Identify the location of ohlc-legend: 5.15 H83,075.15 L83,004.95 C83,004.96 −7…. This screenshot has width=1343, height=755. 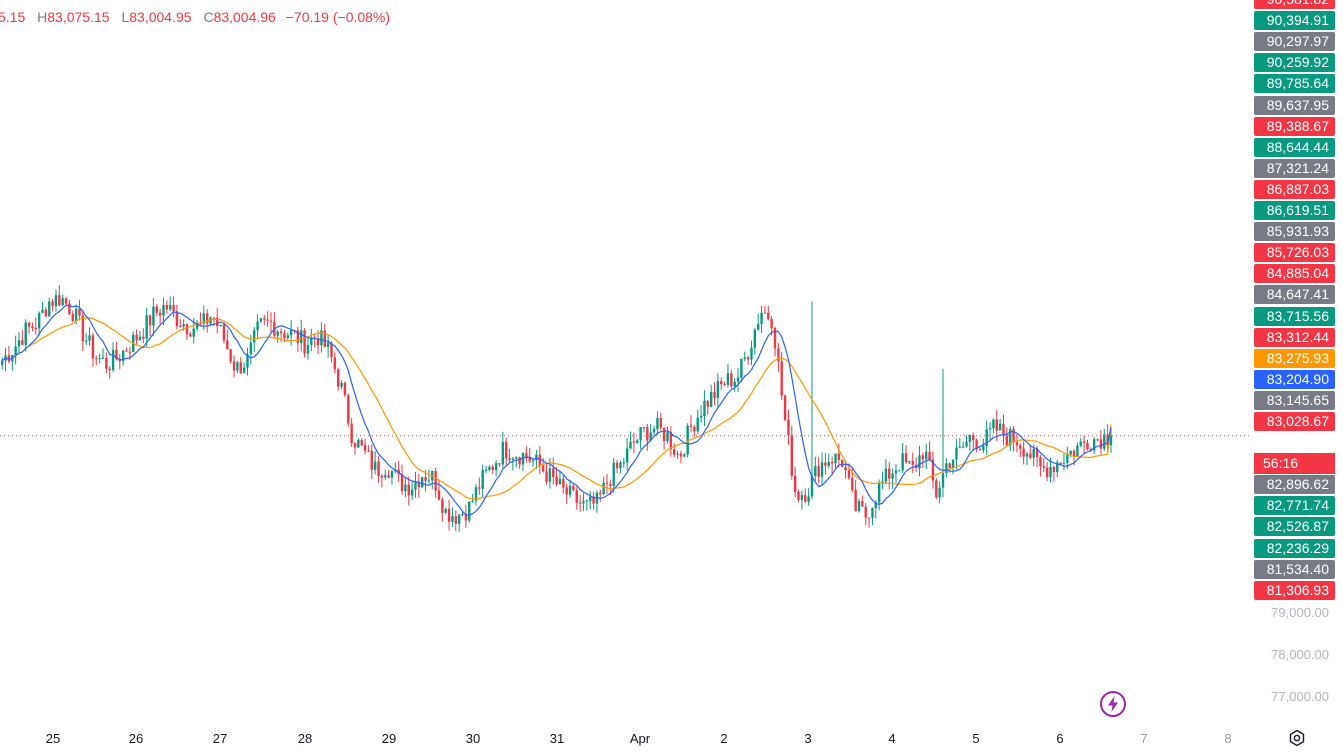
(195, 17).